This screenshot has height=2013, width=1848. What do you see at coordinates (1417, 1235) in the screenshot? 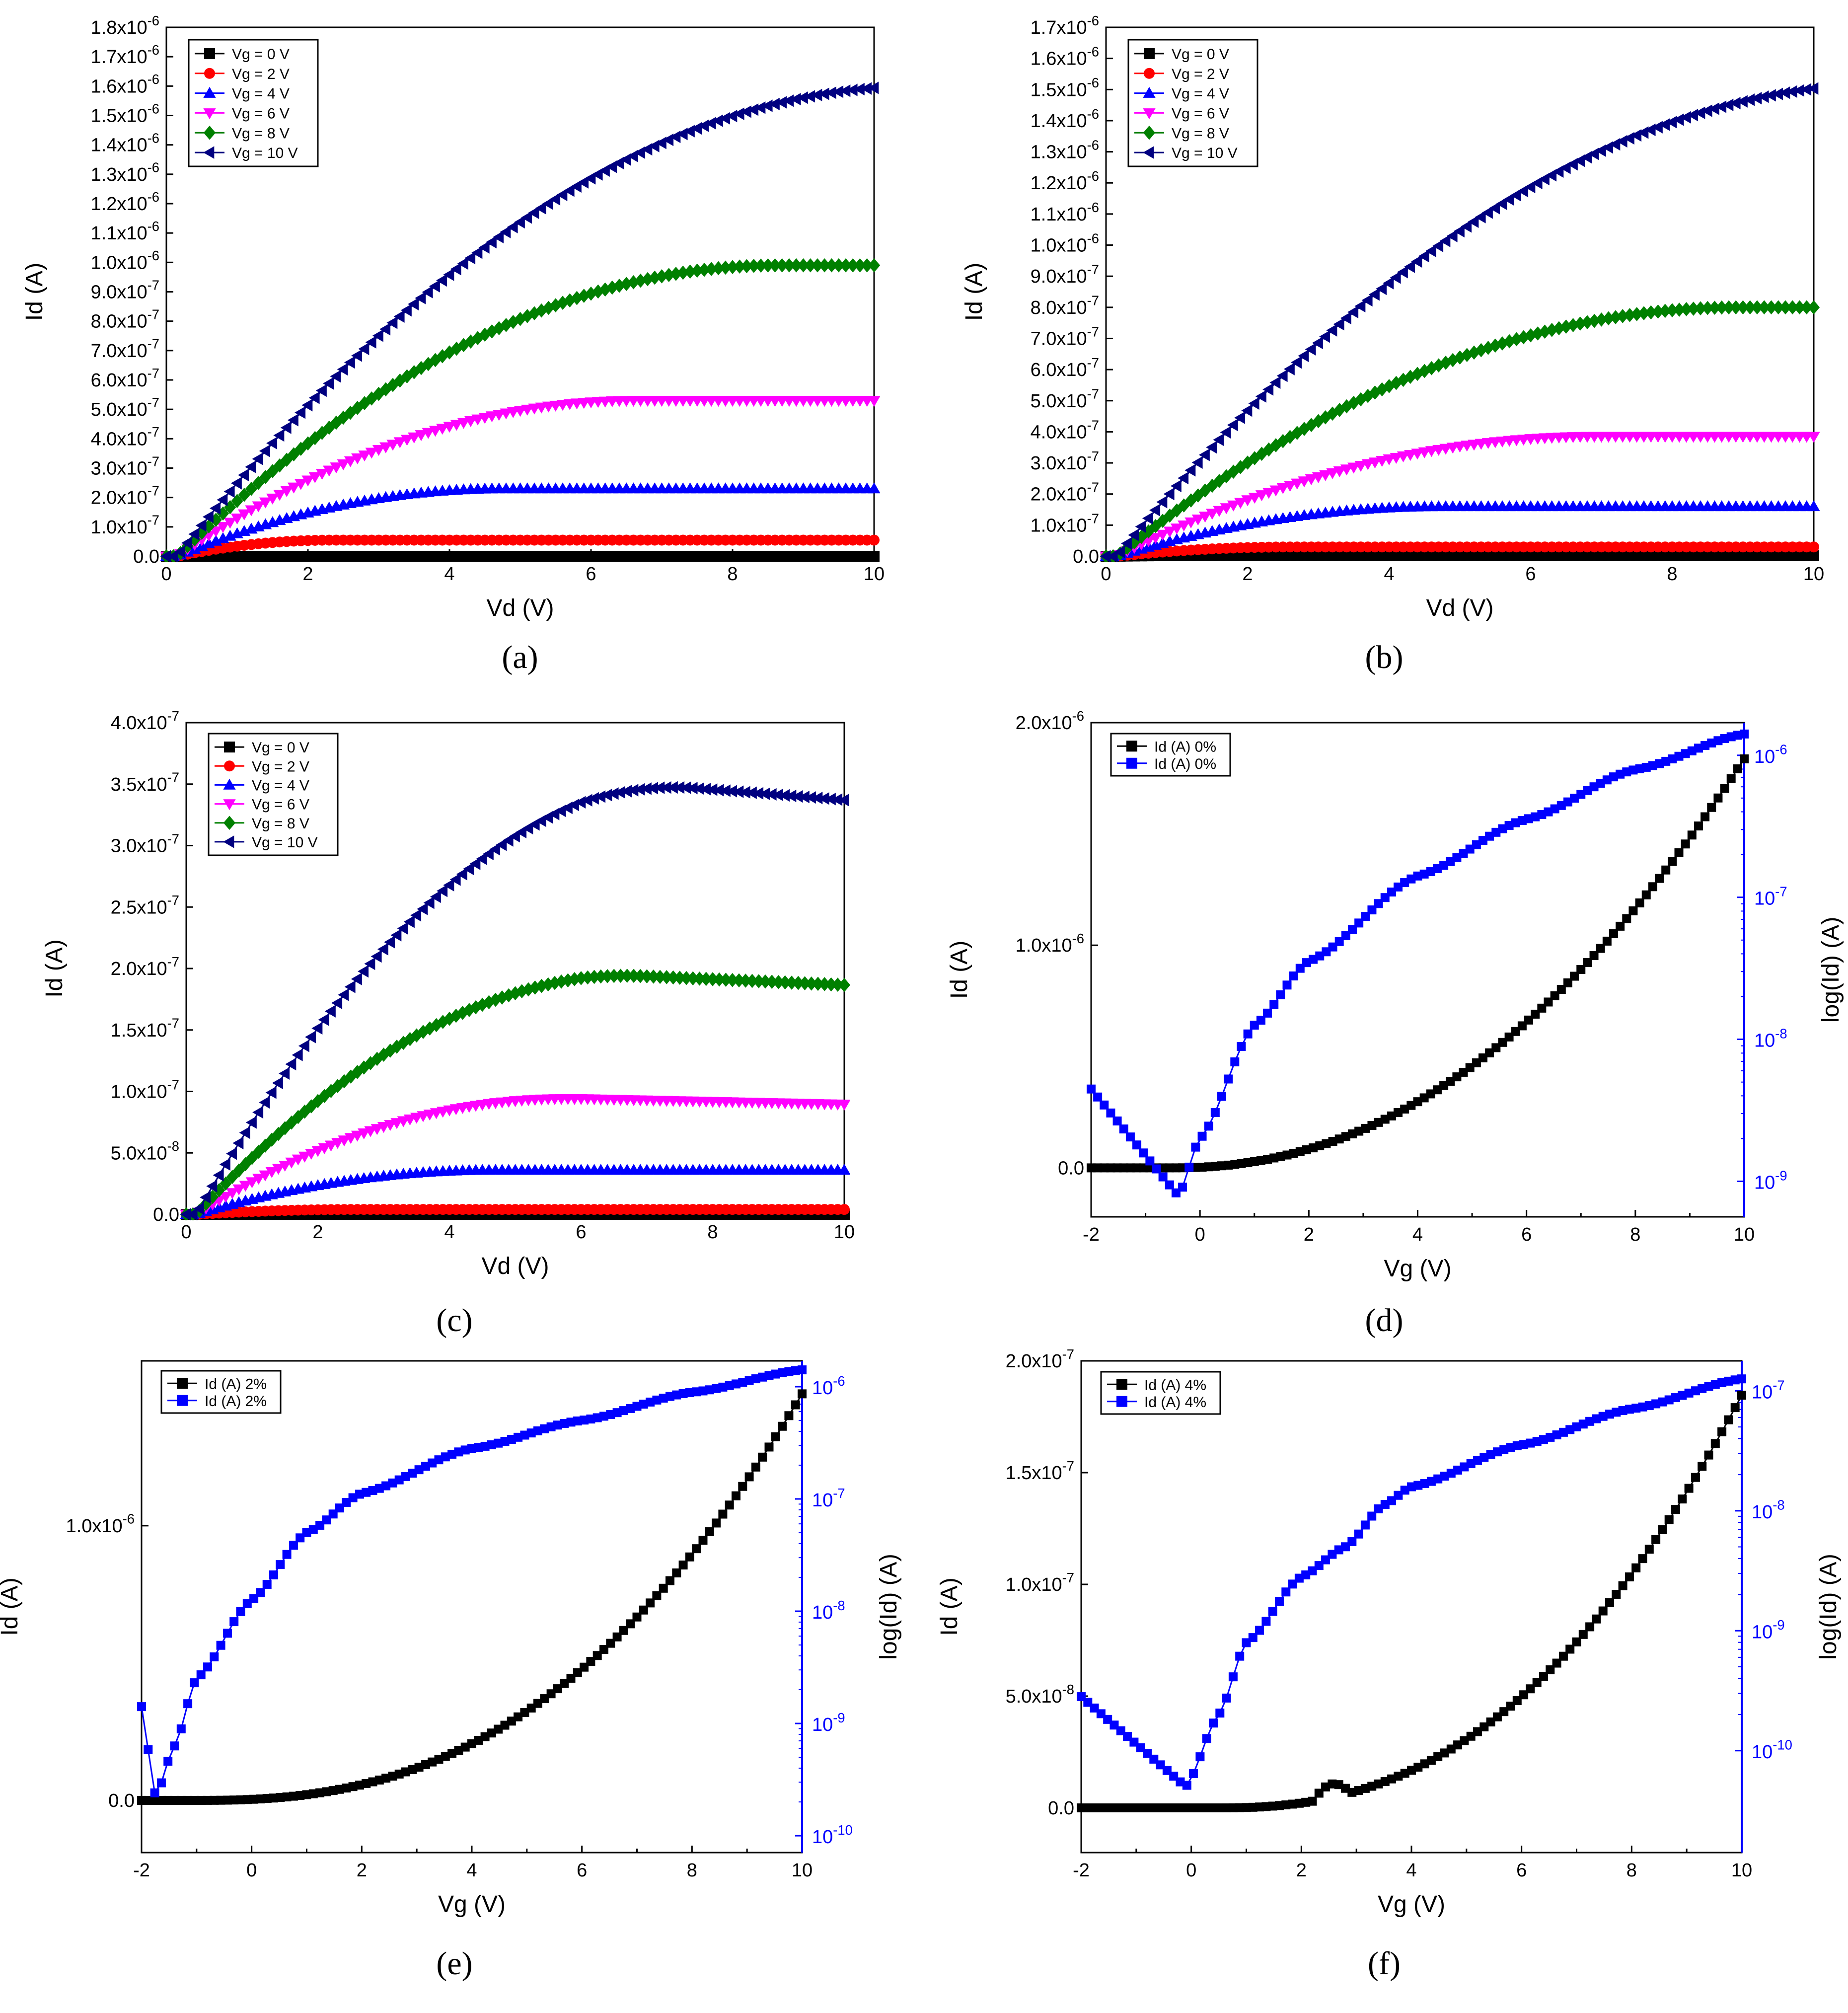
I see `x-tick-label: 4` at bounding box center [1417, 1235].